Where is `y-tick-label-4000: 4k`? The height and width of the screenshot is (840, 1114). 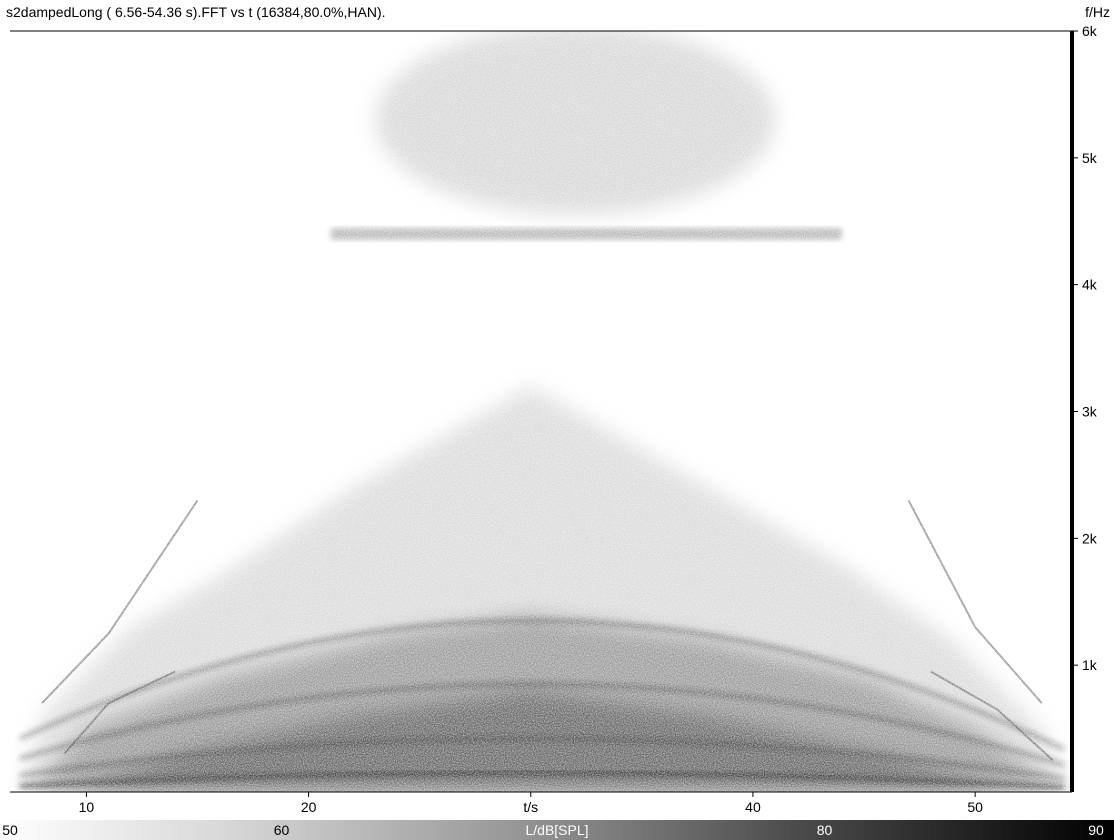
y-tick-label-4000: 4k is located at coordinates (1090, 285).